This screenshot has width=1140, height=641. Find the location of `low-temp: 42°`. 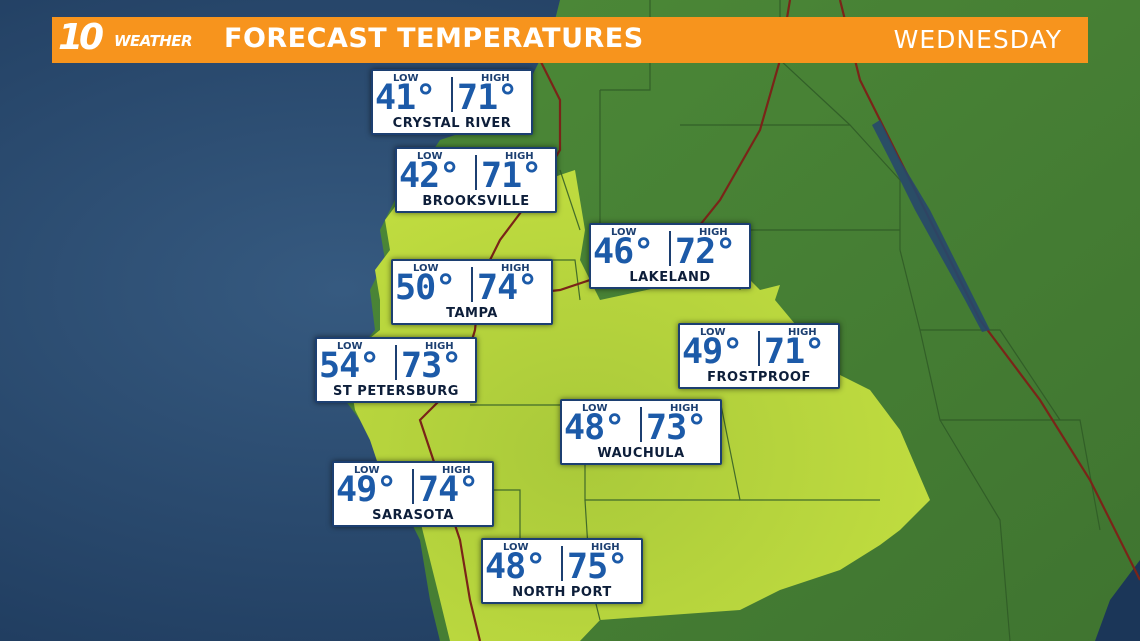

low-temp: 42° is located at coordinates (429, 176).